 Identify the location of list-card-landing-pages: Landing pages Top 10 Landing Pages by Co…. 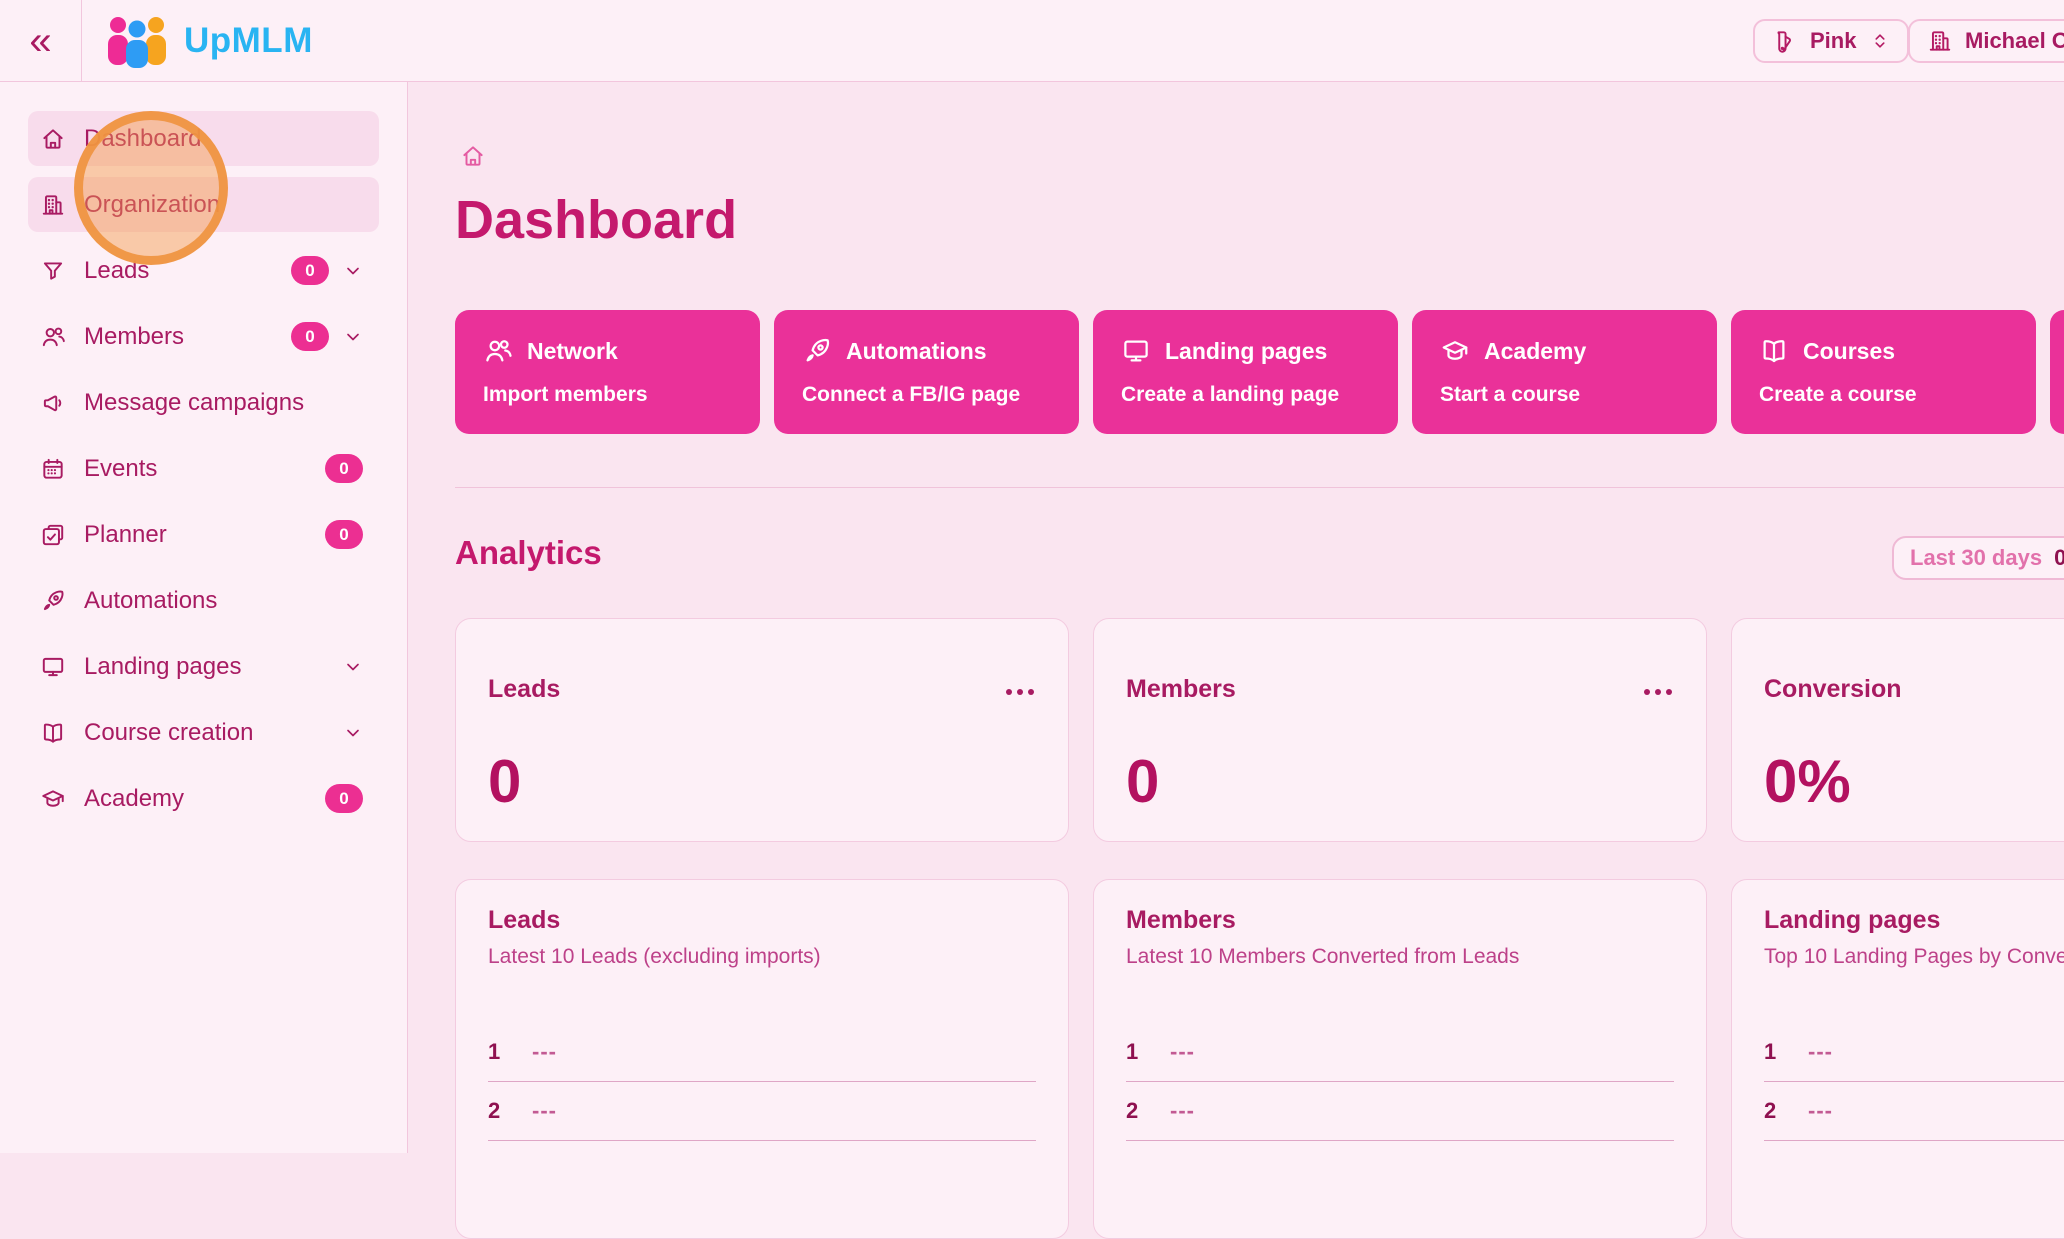
(1897, 1059).